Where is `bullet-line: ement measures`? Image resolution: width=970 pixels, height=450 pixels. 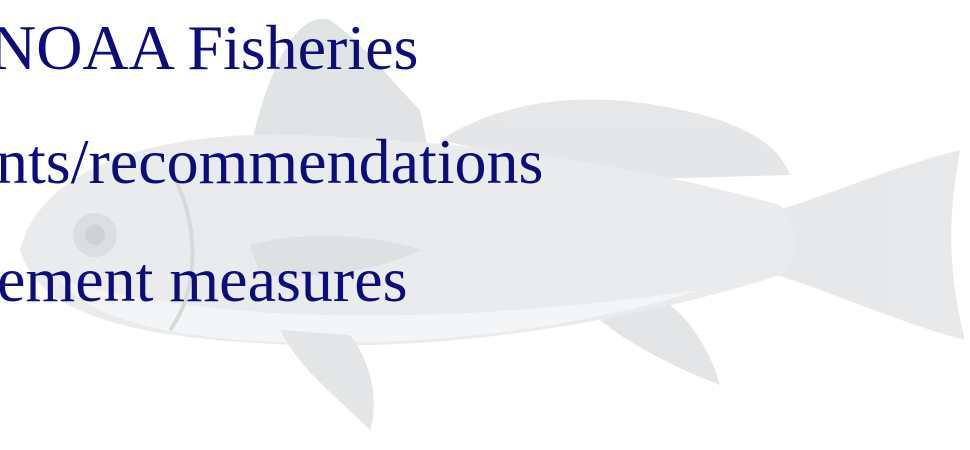
bullet-line: ement measures is located at coordinates (204, 279).